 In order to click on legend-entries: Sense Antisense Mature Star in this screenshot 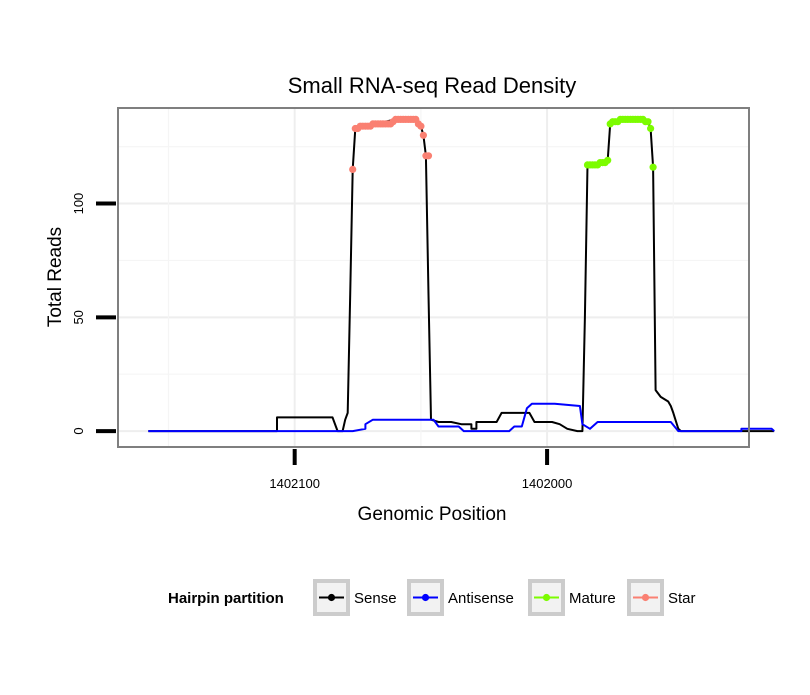, I will do `click(504, 597)`.